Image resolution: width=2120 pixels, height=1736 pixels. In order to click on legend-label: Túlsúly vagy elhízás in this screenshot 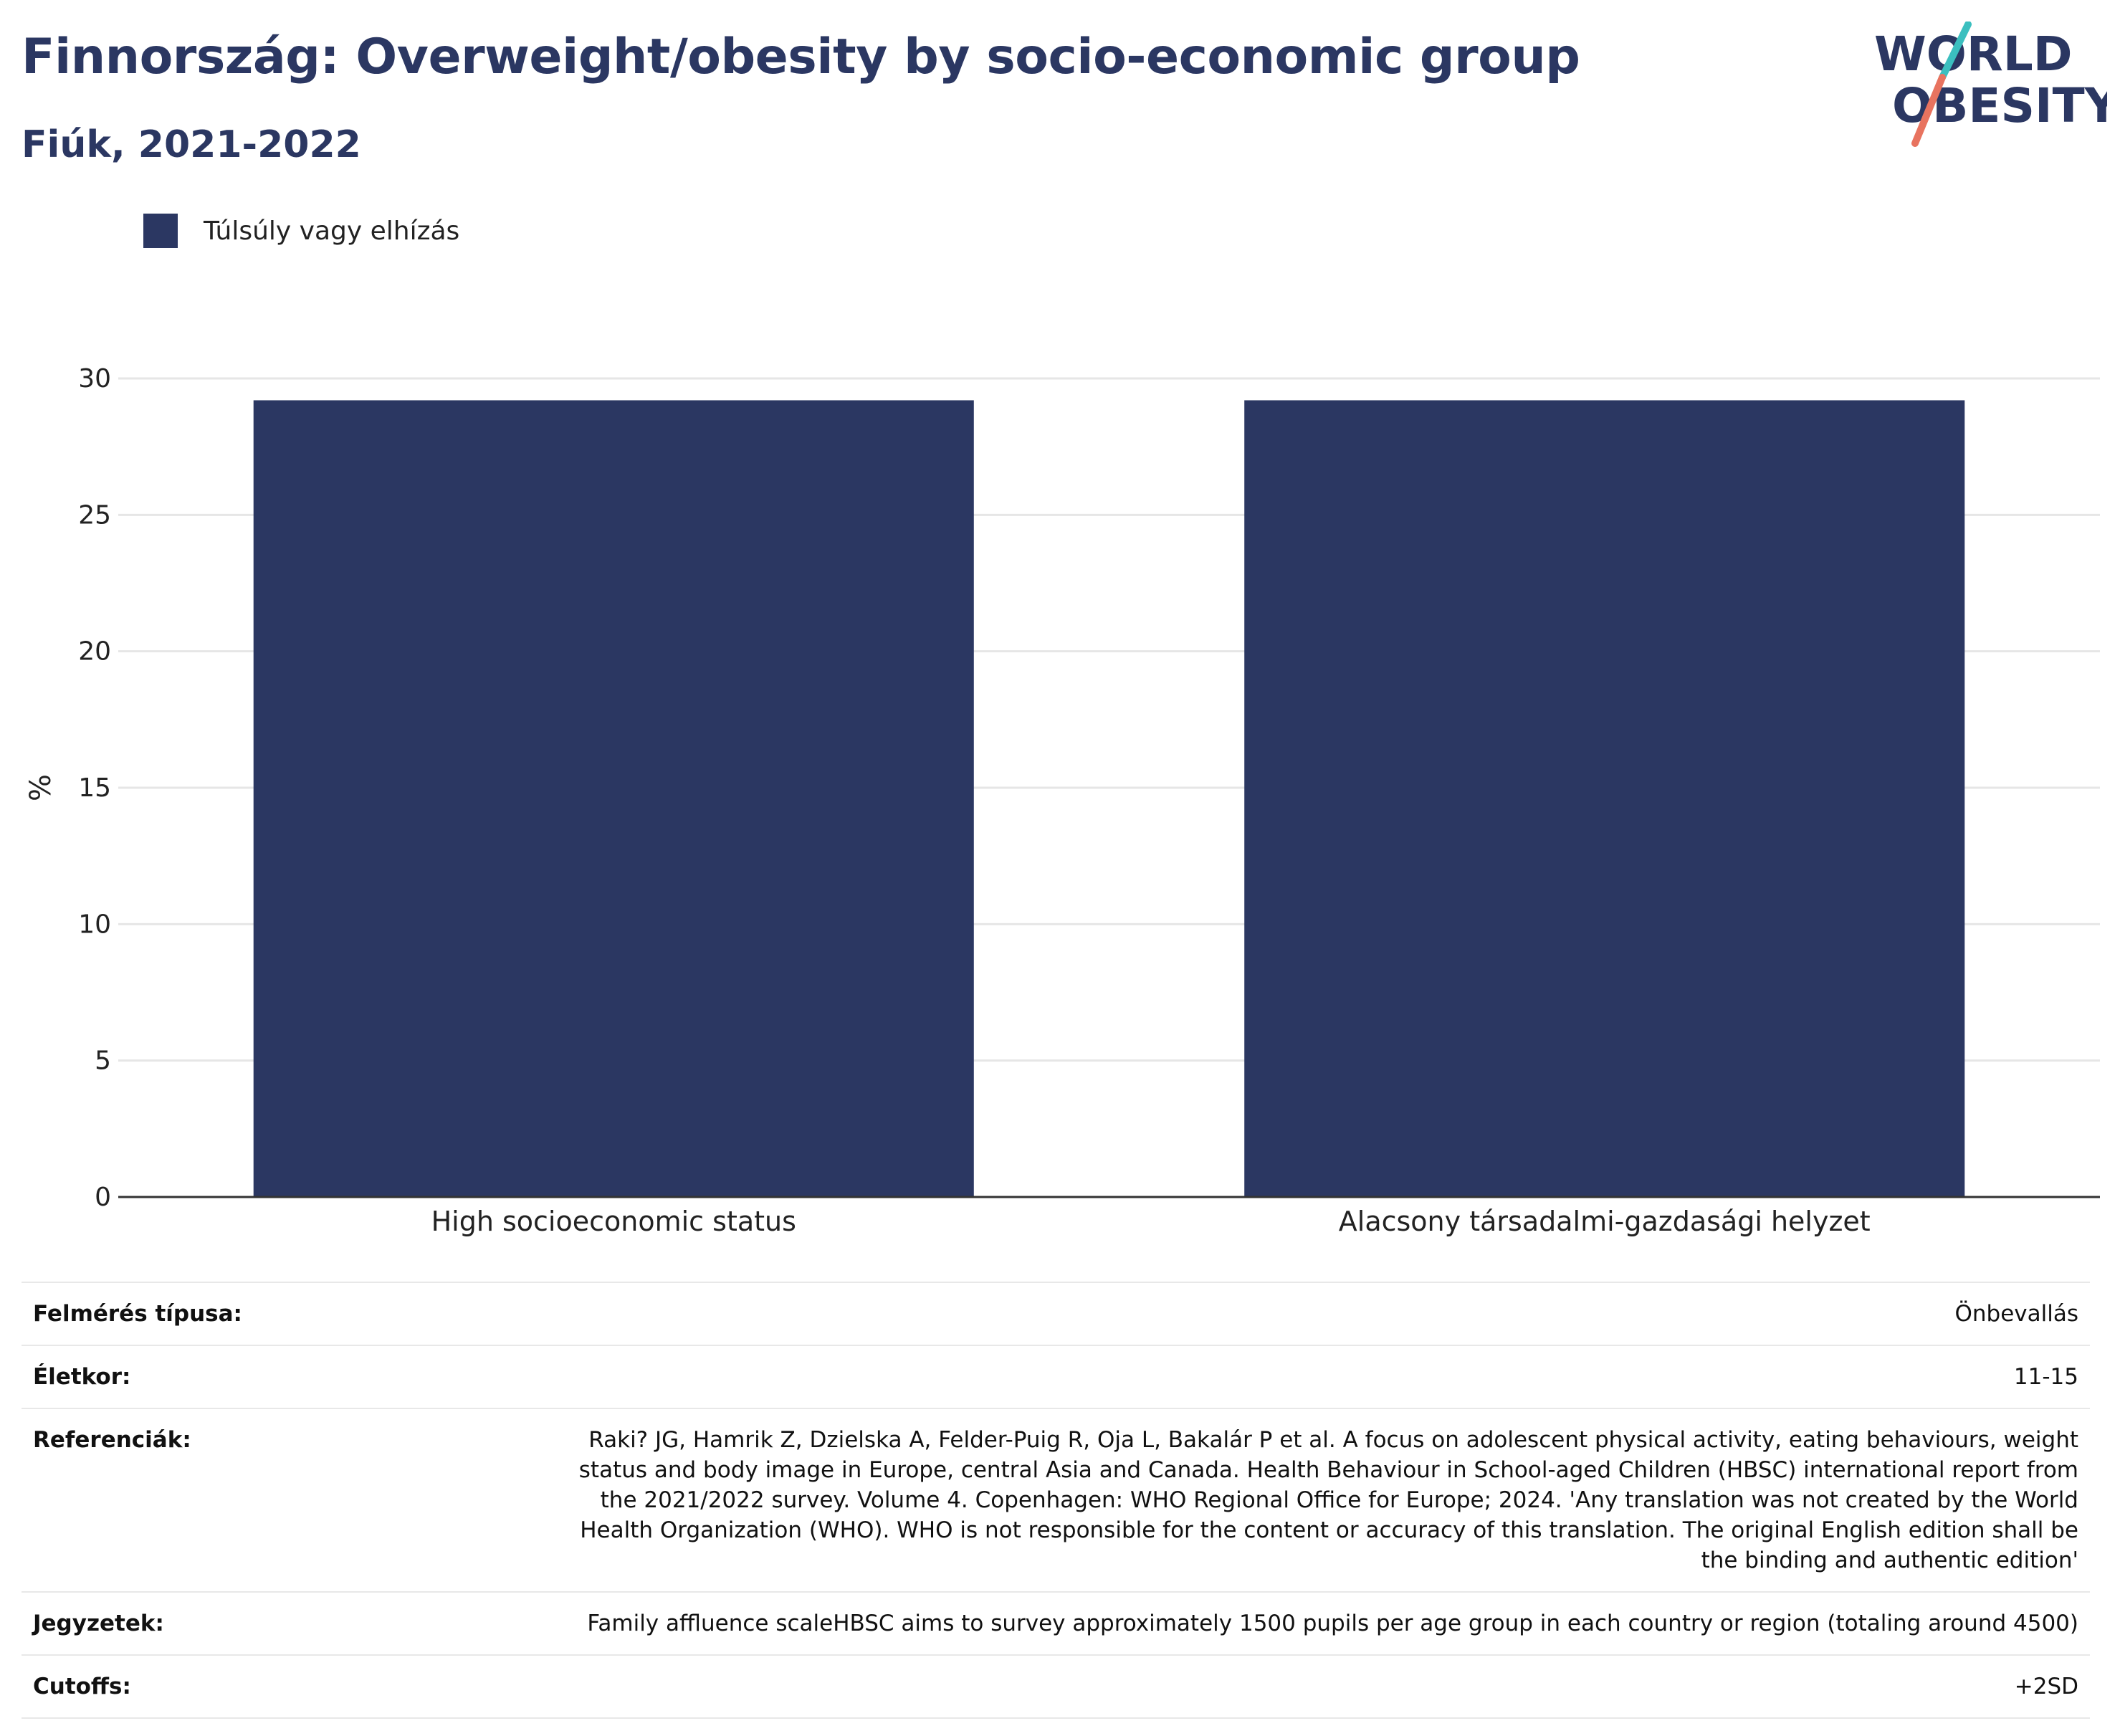, I will do `click(332, 231)`.